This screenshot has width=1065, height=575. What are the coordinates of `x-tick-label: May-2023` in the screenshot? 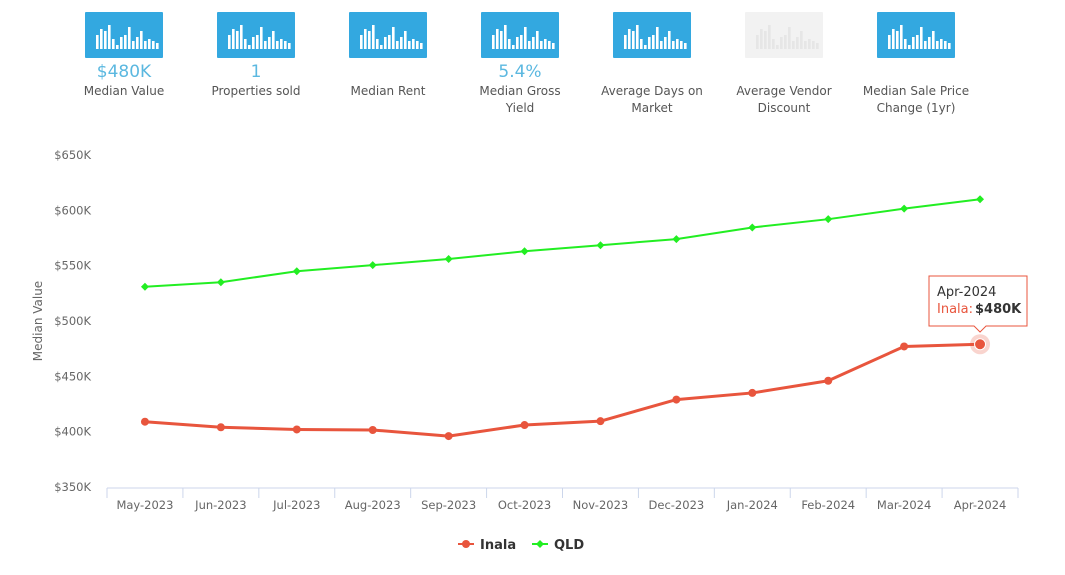 It's located at (144, 505).